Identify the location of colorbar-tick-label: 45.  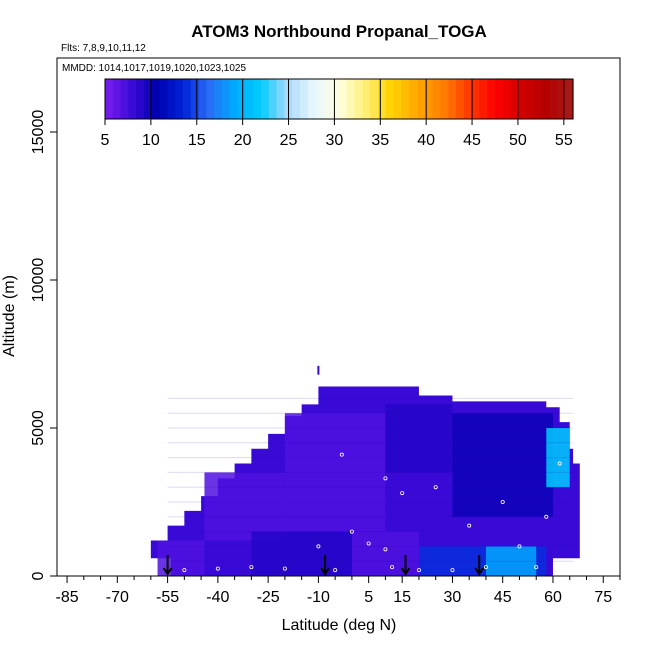
(472, 140).